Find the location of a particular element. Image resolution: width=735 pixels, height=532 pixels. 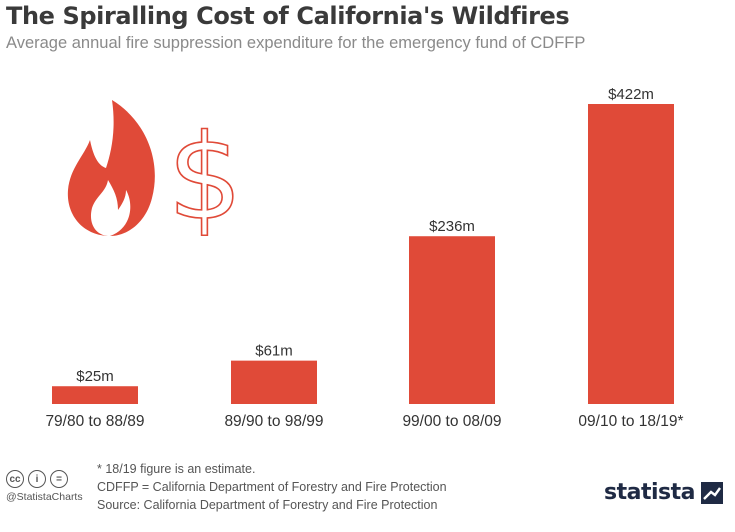

license-block: cc i = @StatistaCharts is located at coordinates (44, 486).